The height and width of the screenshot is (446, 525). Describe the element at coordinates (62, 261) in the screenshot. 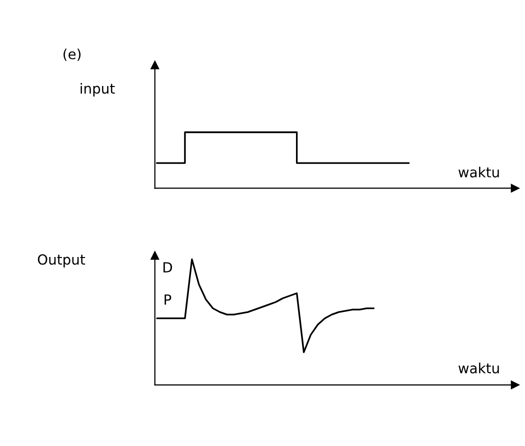

I see `y-axis-title: Output` at that location.